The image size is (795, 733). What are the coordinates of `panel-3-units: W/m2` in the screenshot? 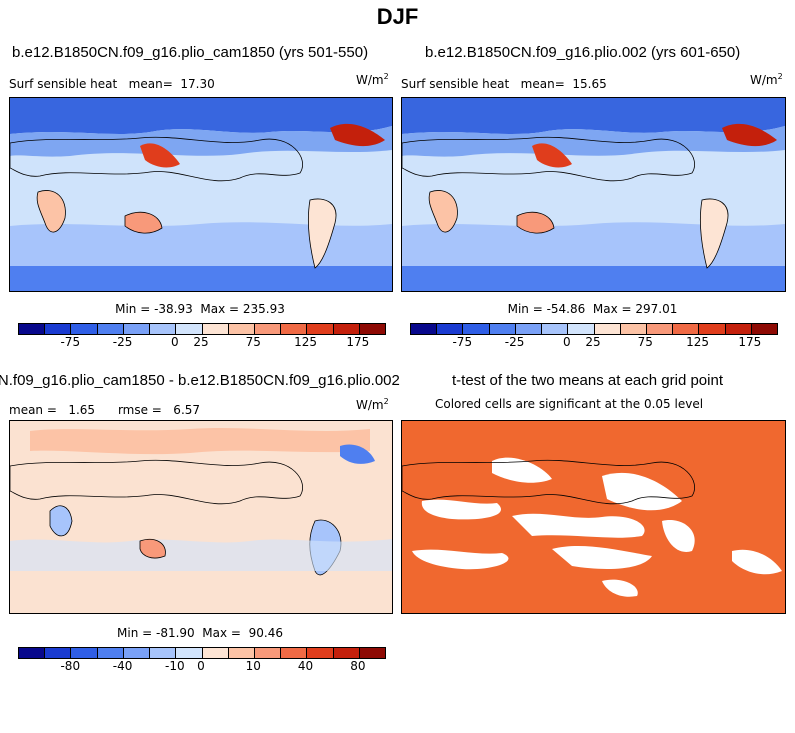 It's located at (372, 404).